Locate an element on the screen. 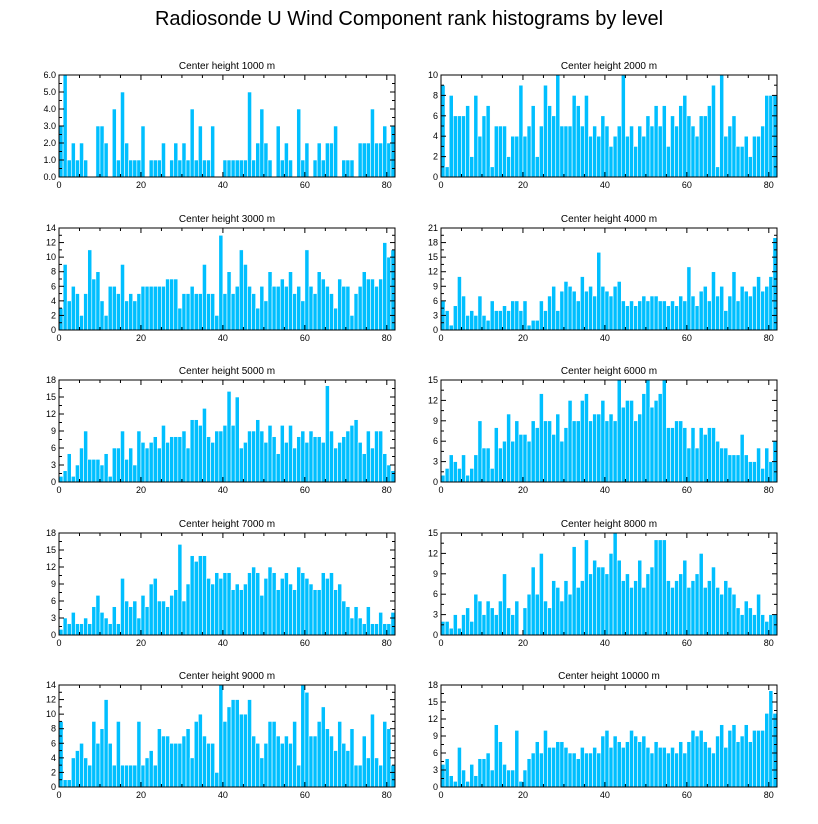  panel-9: Center height 9000 m 0 20 40 60 80 0 2 4 6 8 10 12 14 is located at coordinates (221, 735).